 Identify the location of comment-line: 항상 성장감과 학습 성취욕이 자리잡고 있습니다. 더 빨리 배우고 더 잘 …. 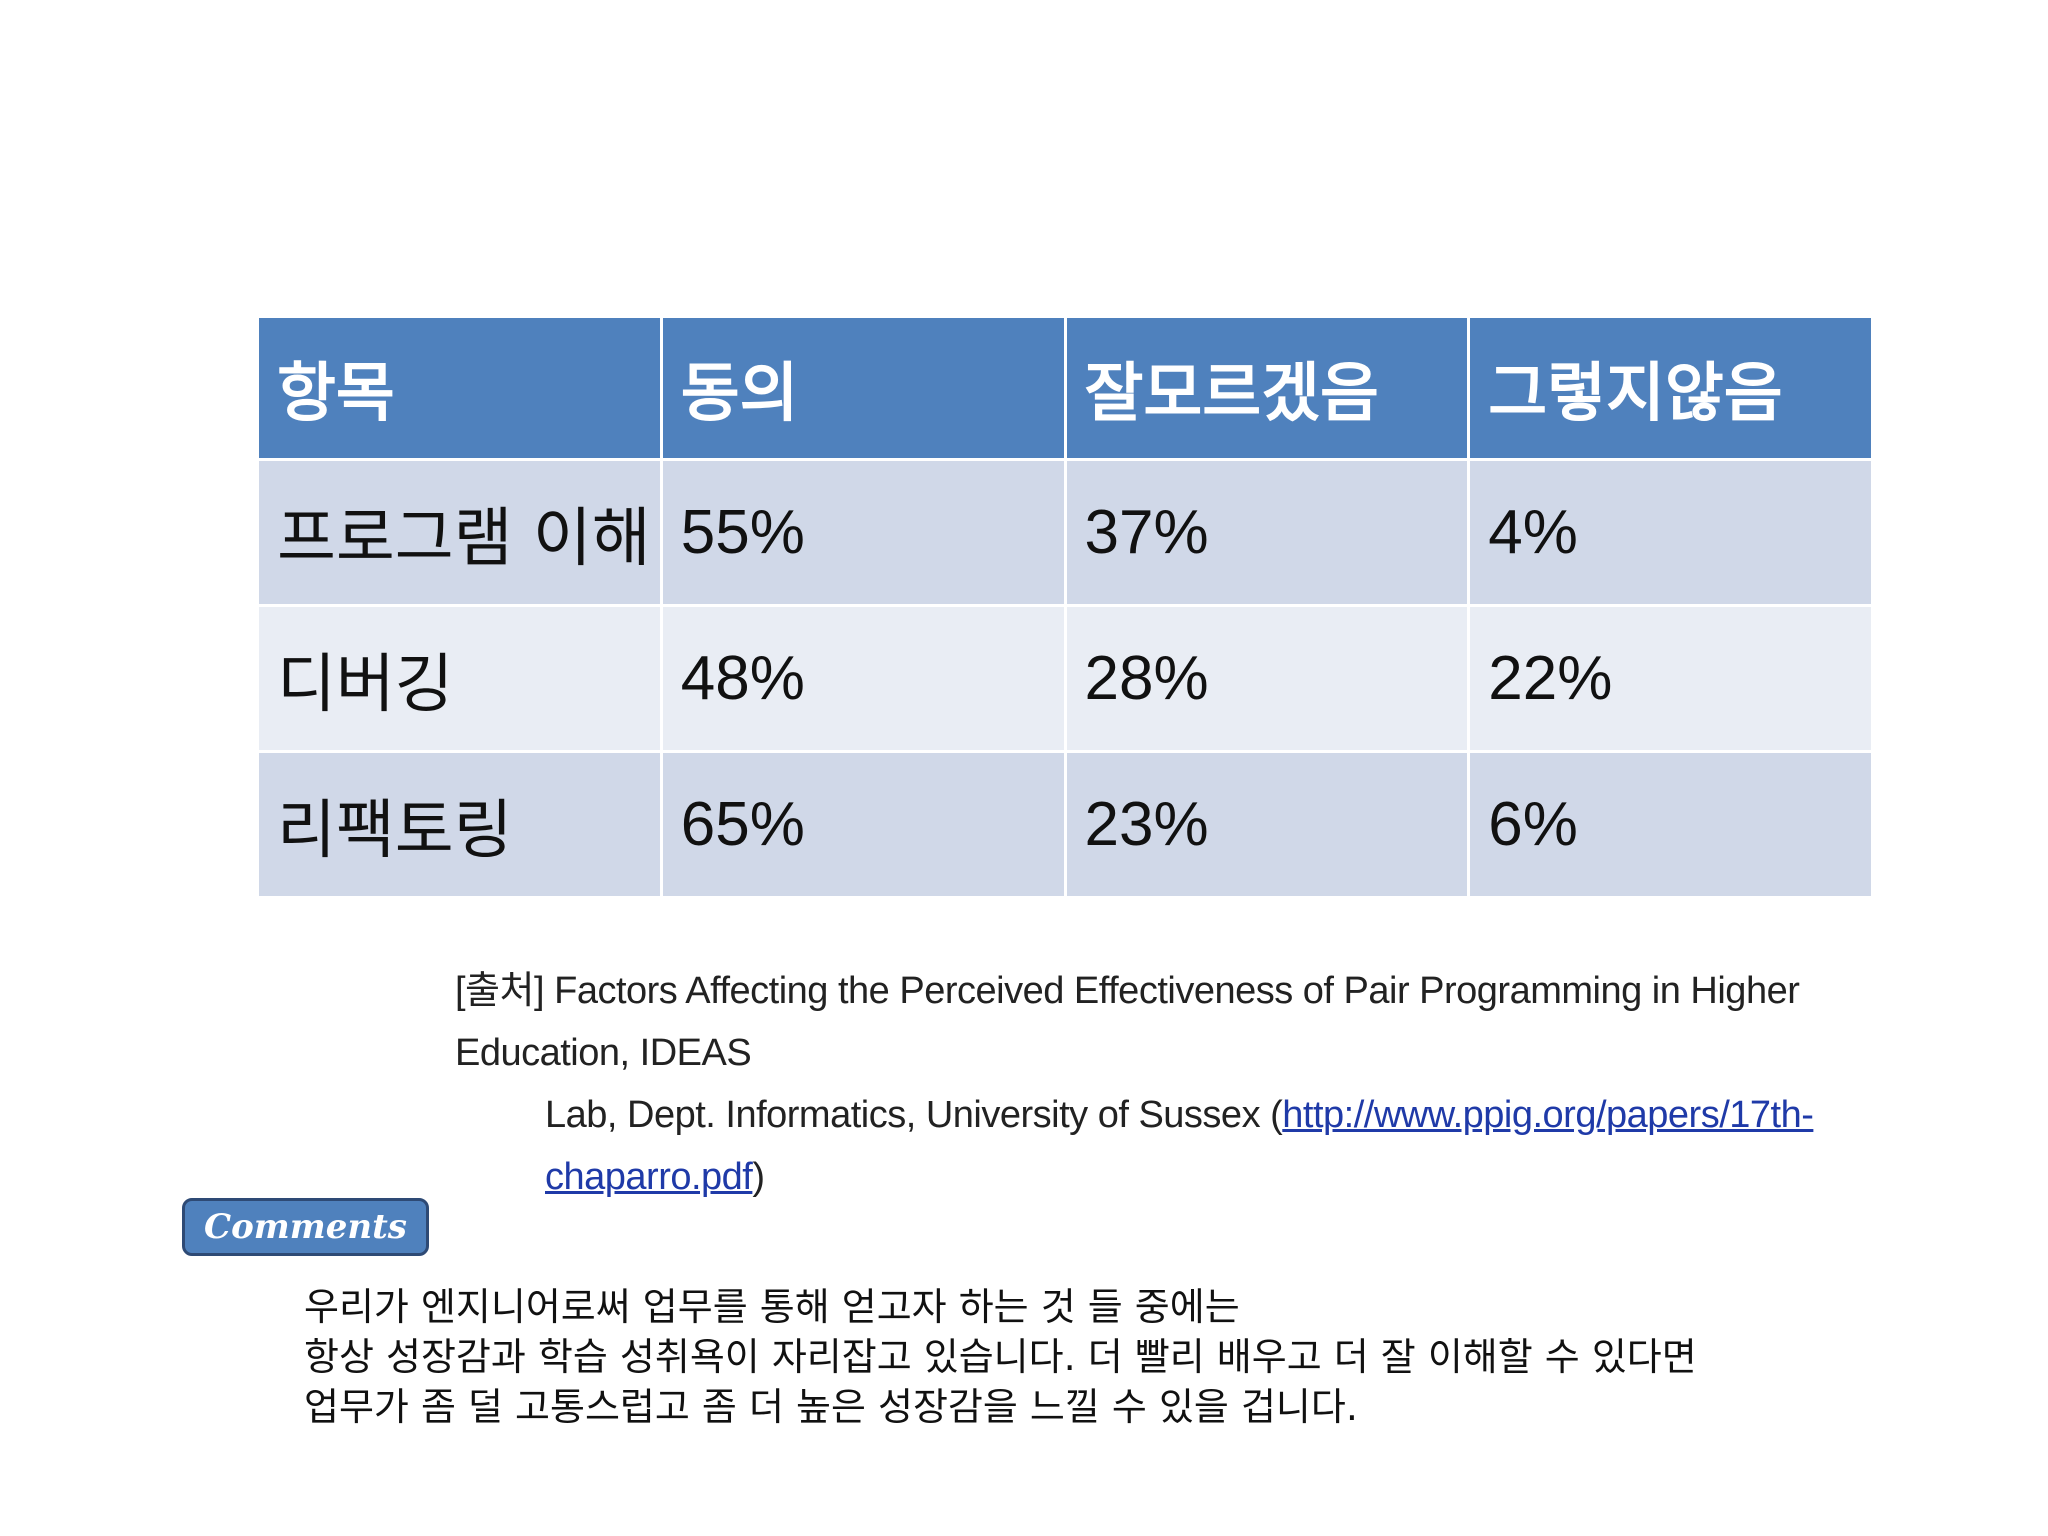
(1000, 1357).